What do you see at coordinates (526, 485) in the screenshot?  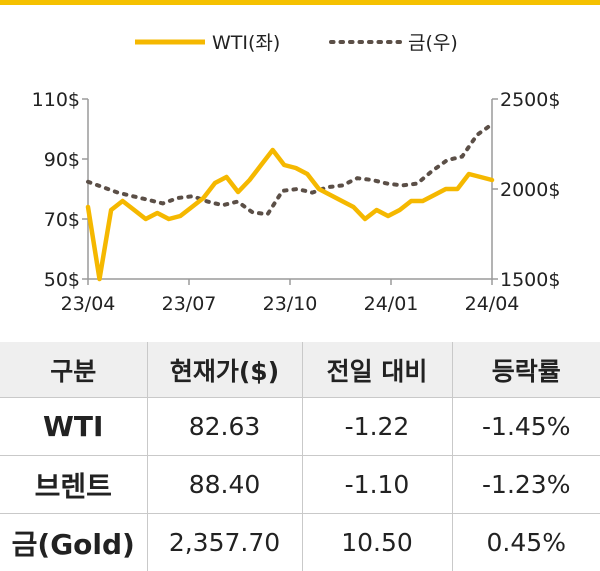 I see `row-rate: -1.23%` at bounding box center [526, 485].